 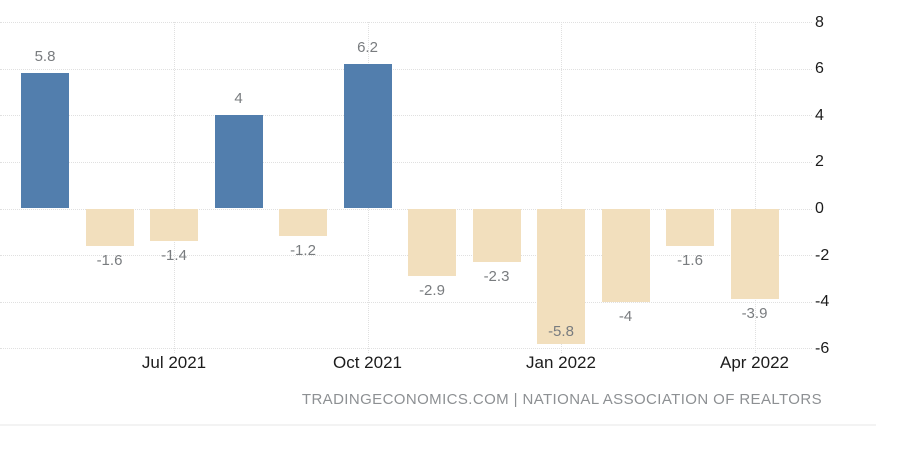 I want to click on y-axis-tick-label: 2, so click(x=819, y=162).